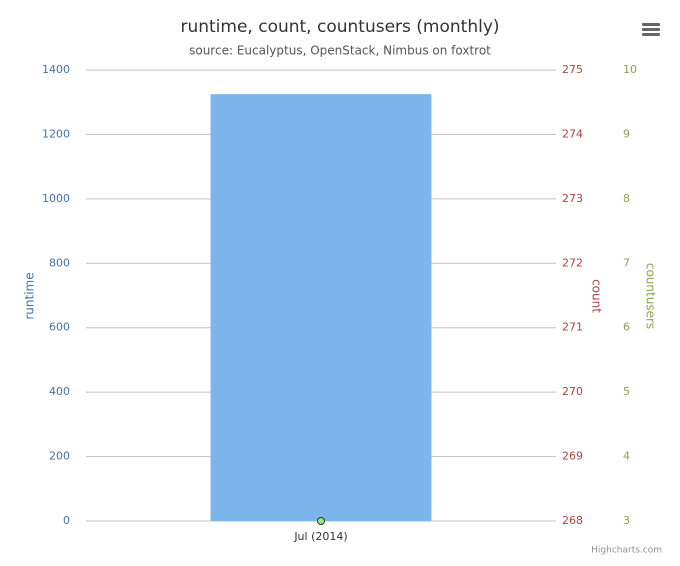  I want to click on y-tick-label: 1400, so click(56, 69).